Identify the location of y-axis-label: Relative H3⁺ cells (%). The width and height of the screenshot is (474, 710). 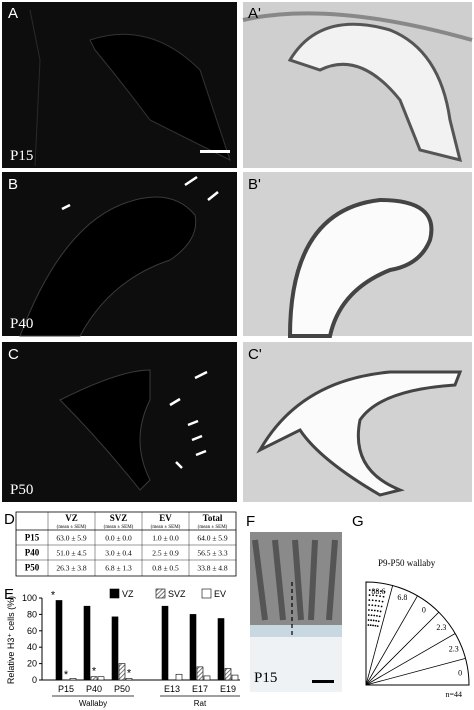
(11, 640).